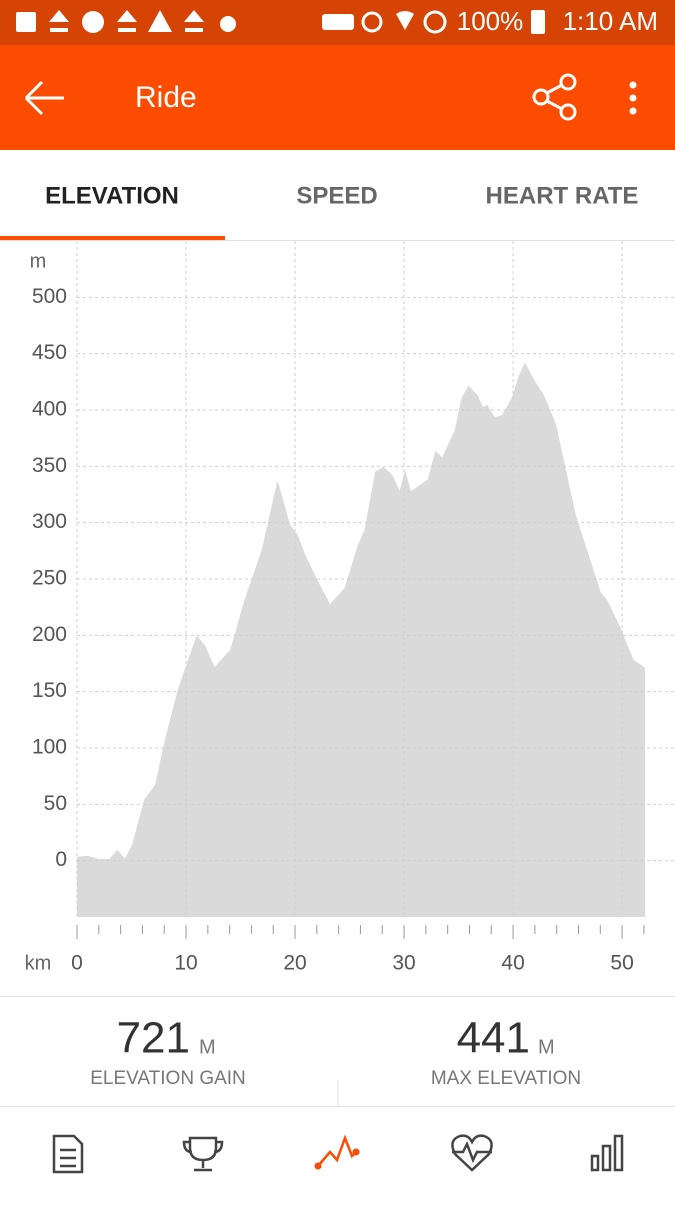 This screenshot has height=1205, width=675. I want to click on nav-stats, so click(607, 1153).